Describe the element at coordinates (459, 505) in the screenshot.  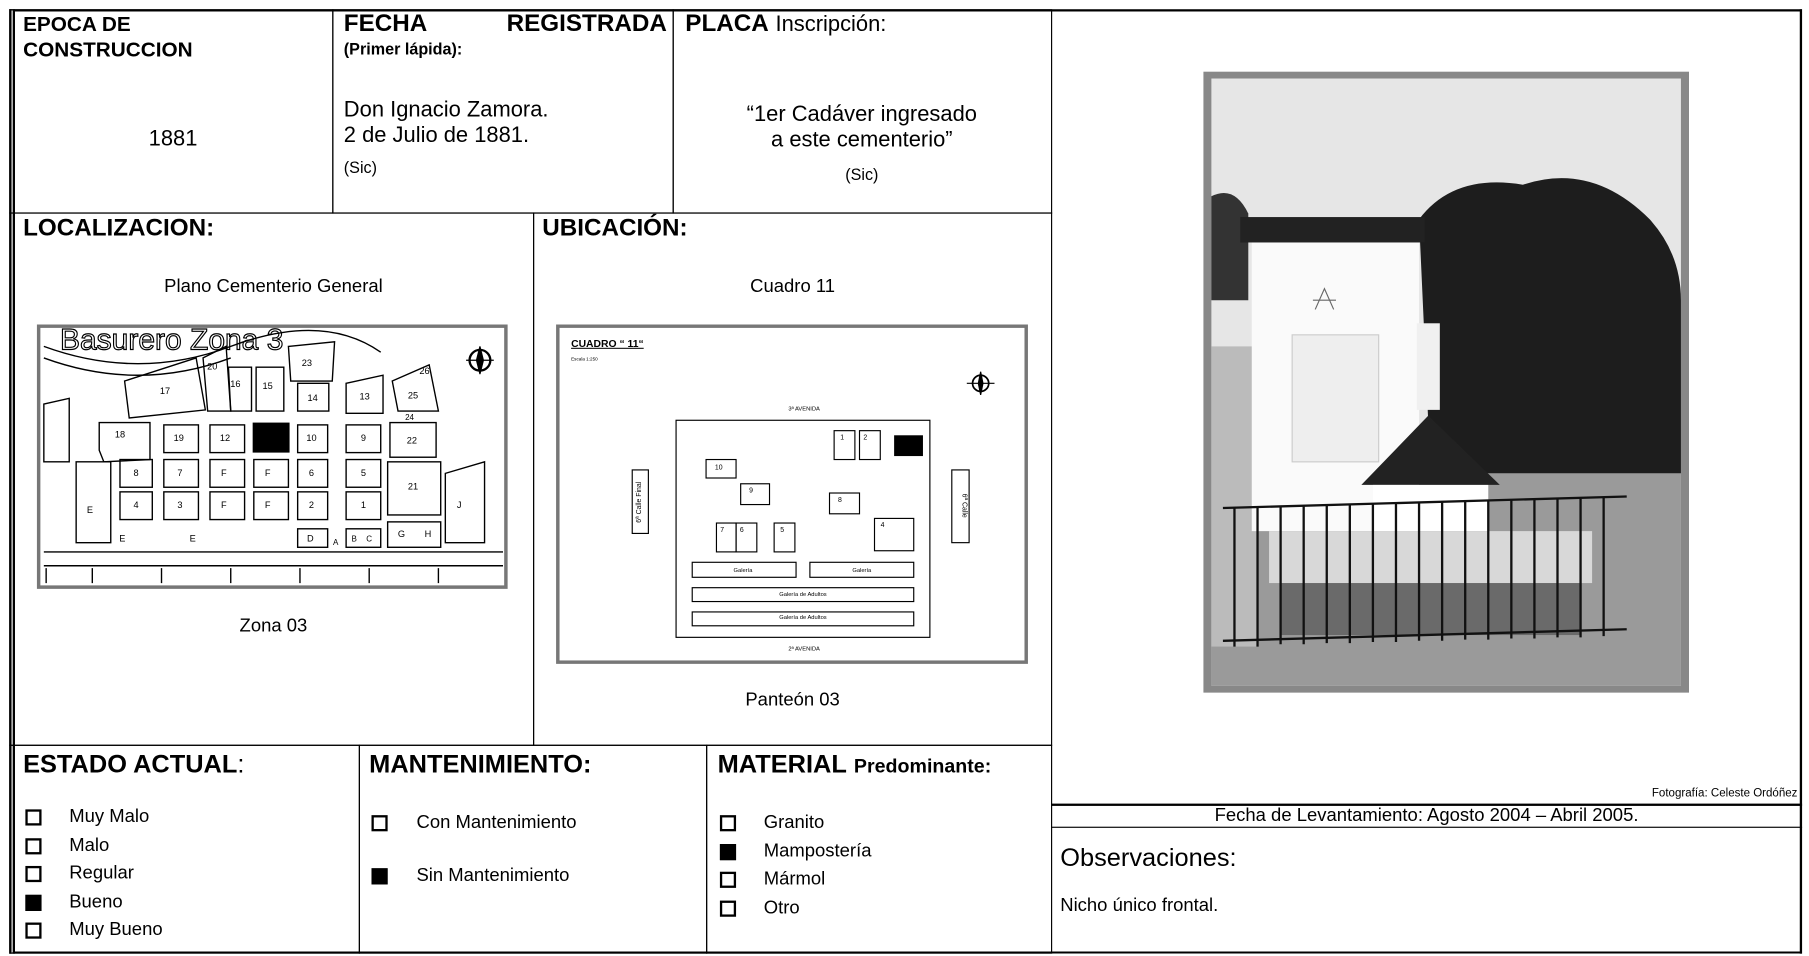
I see `map-label: J` at that location.